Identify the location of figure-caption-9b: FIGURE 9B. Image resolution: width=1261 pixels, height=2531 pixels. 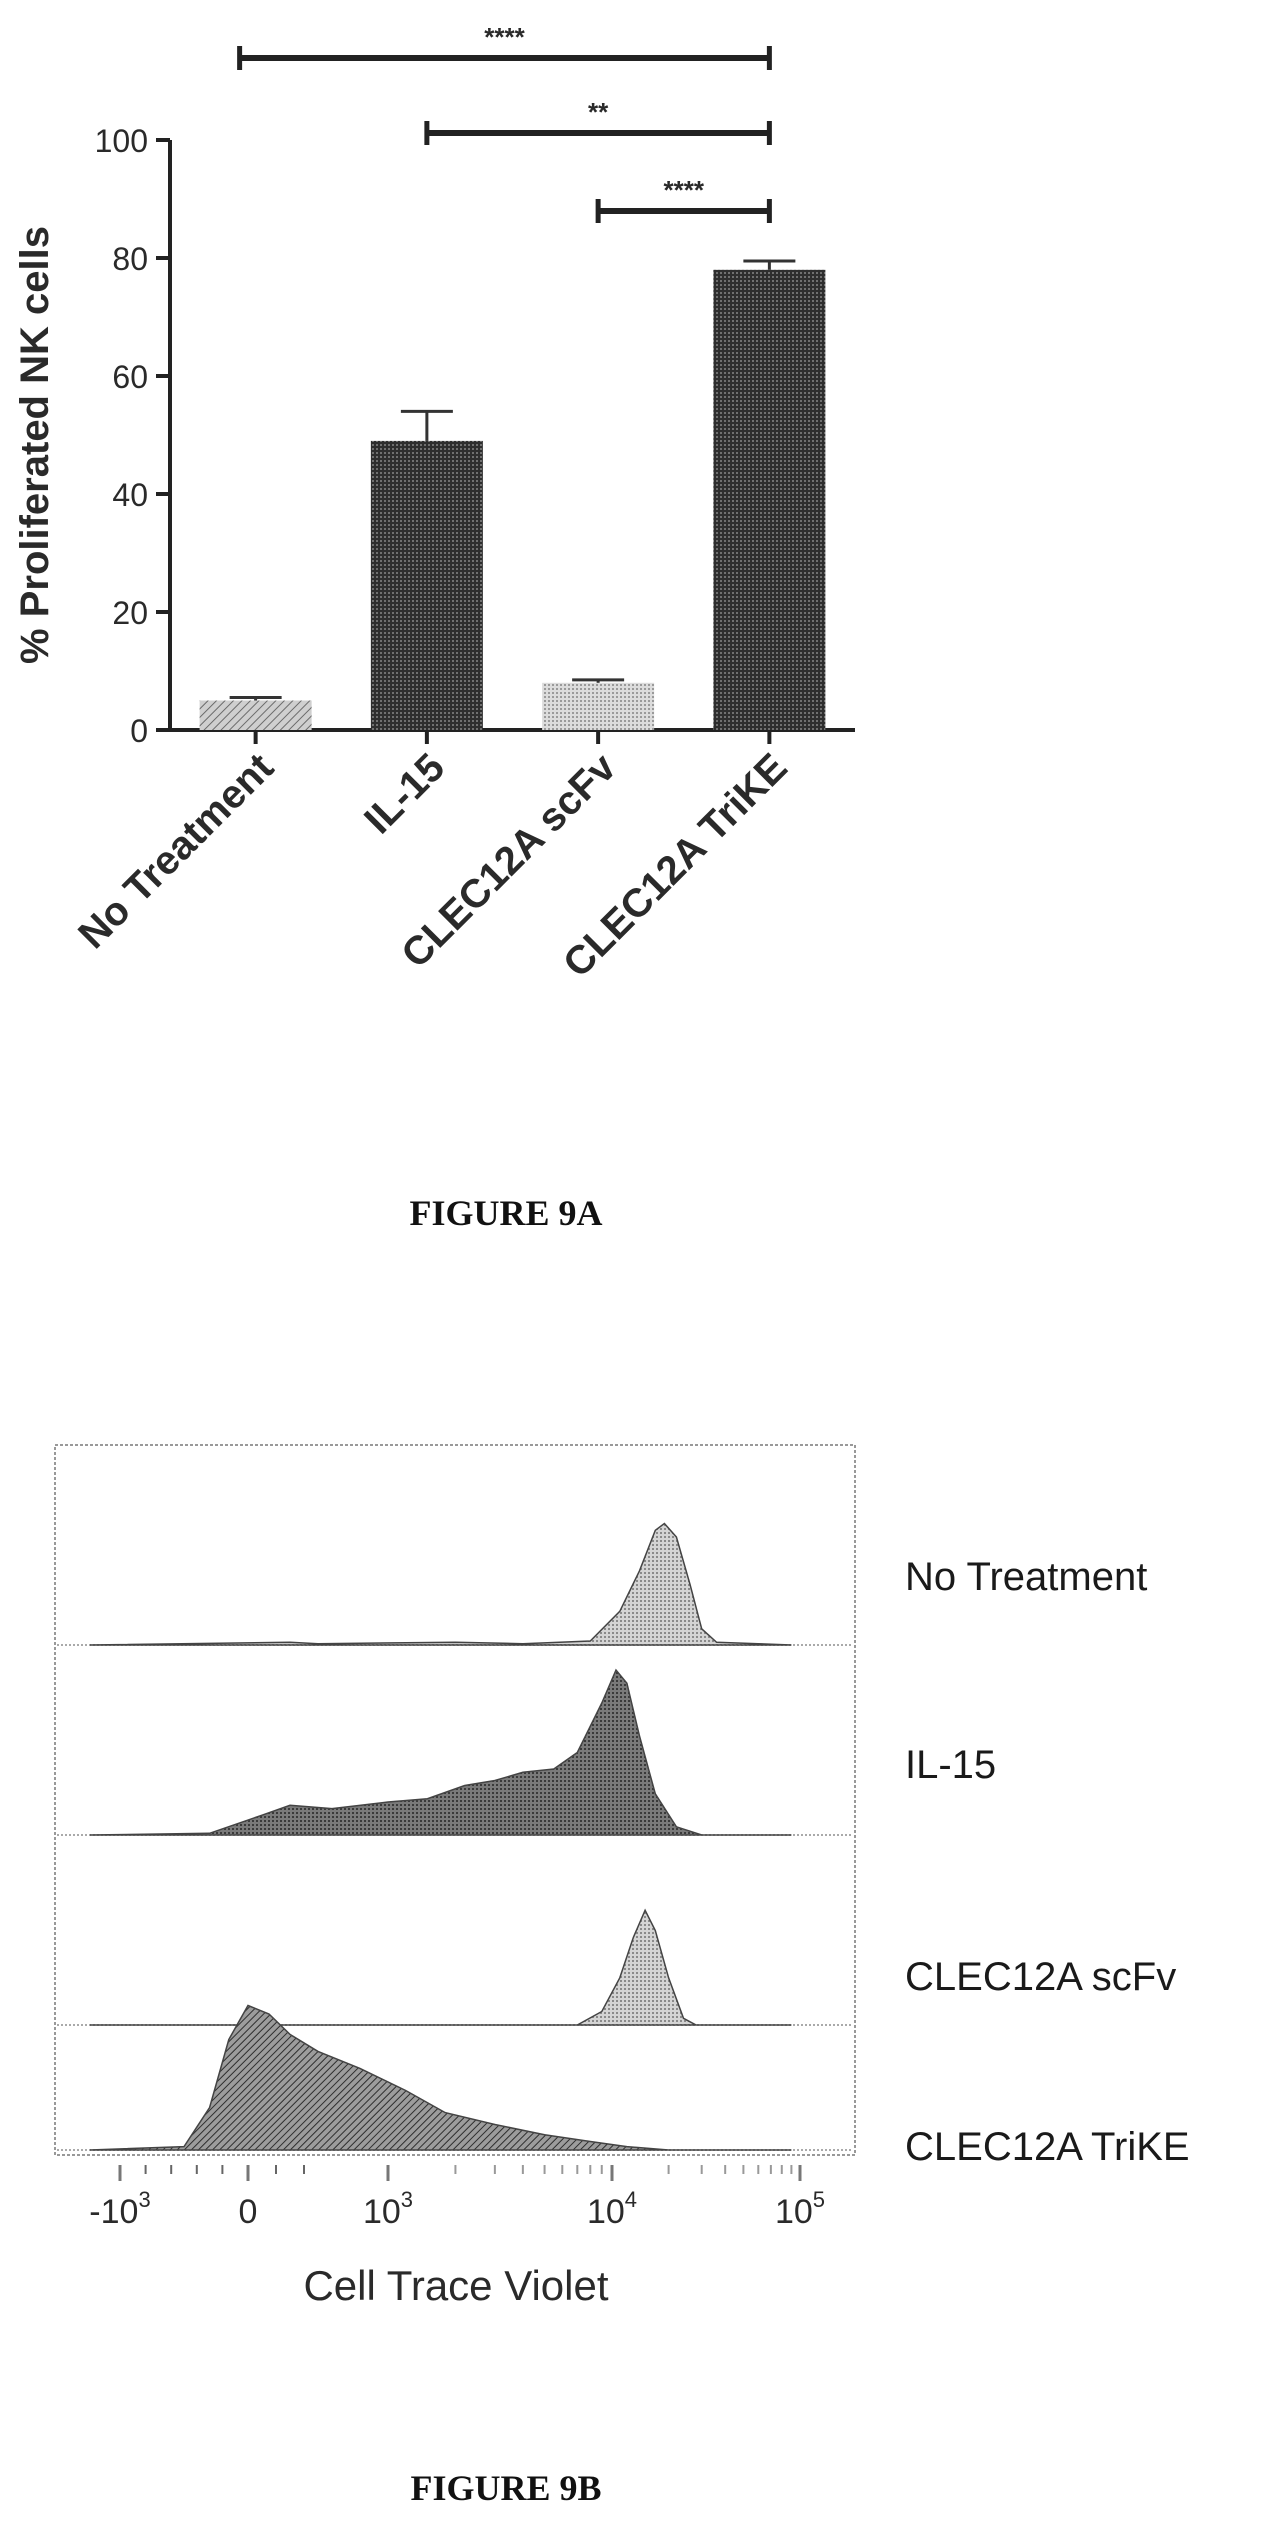
(505, 2488).